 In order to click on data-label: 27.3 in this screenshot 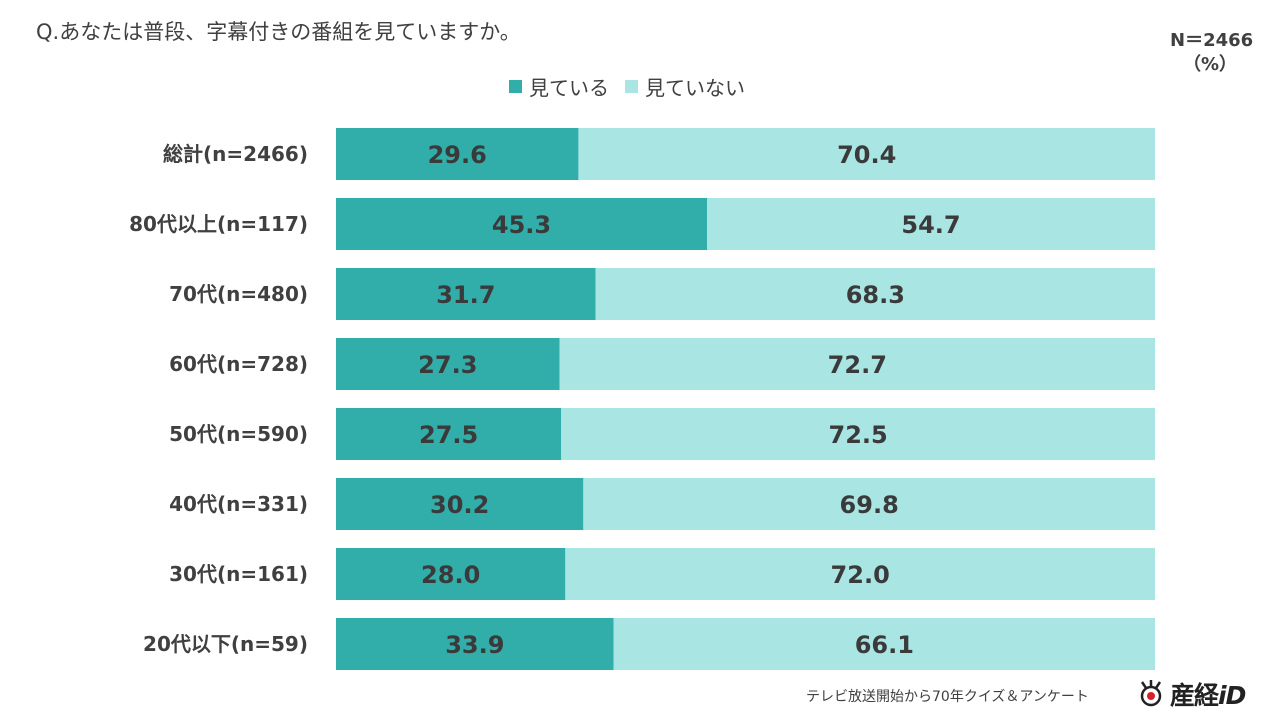, I will do `click(447, 365)`.